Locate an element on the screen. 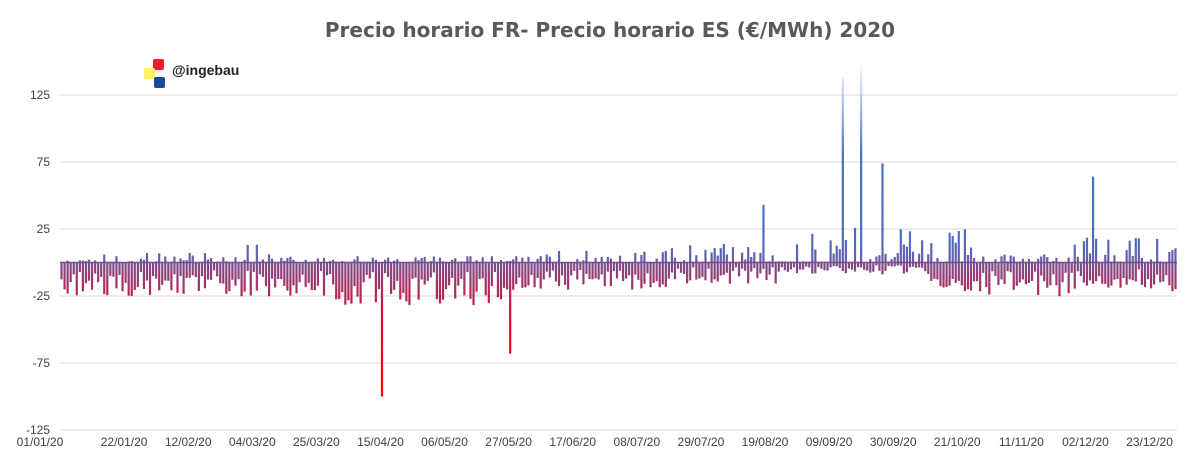 This screenshot has width=1200, height=462. y-tick-label-5: -125 is located at coordinates (38, 430).